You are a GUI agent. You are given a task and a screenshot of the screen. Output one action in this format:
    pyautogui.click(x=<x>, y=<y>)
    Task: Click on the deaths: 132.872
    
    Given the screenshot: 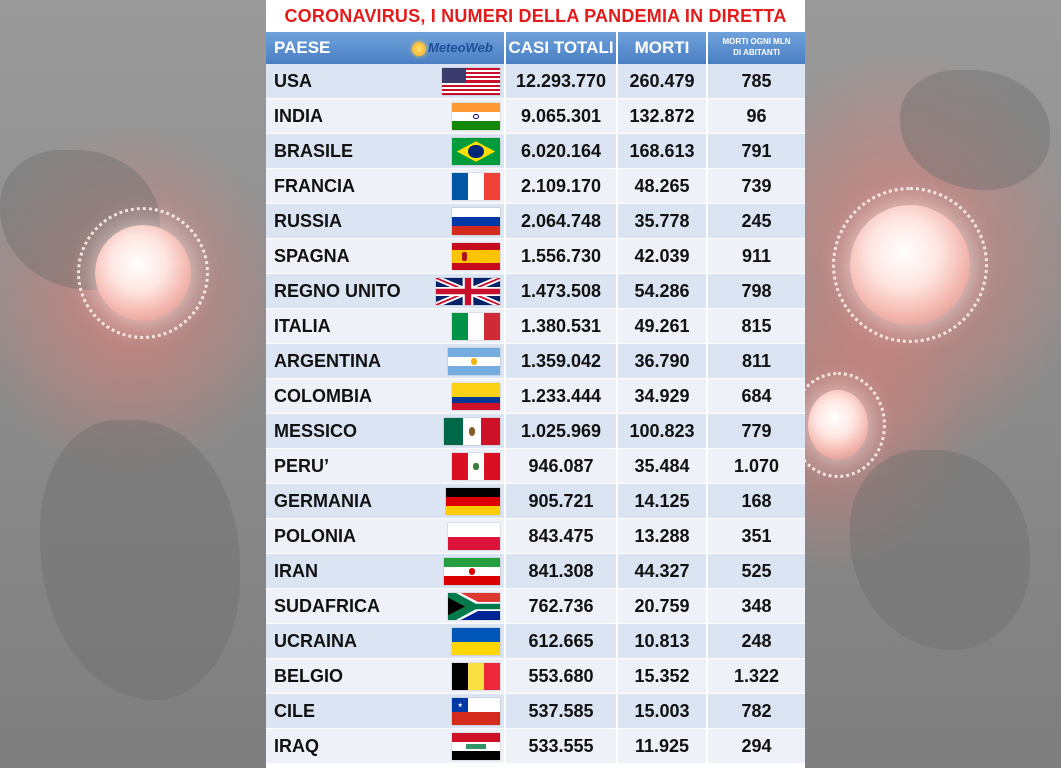 What is the action you would take?
    pyautogui.click(x=662, y=116)
    